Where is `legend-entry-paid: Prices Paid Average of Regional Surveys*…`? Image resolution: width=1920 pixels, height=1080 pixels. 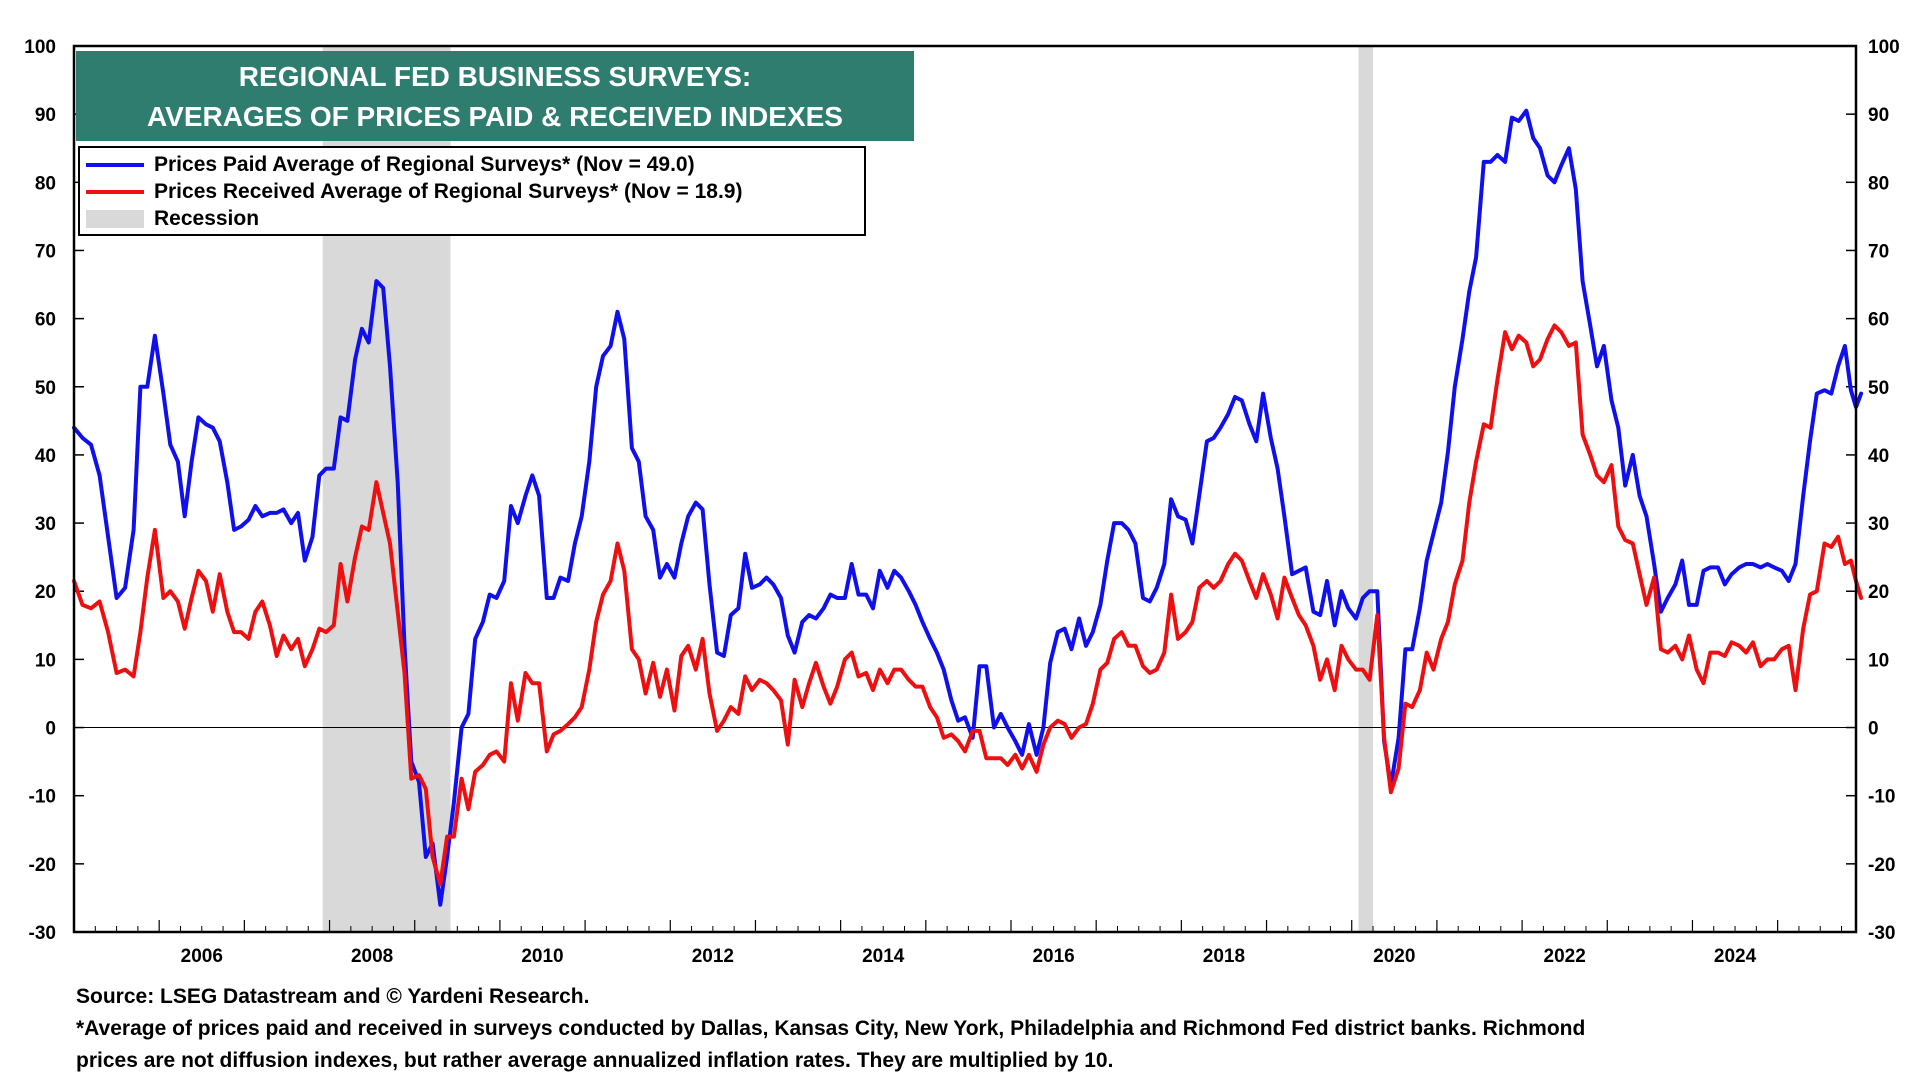
legend-entry-paid: Prices Paid Average of Regional Surveys*… is located at coordinates (390, 165).